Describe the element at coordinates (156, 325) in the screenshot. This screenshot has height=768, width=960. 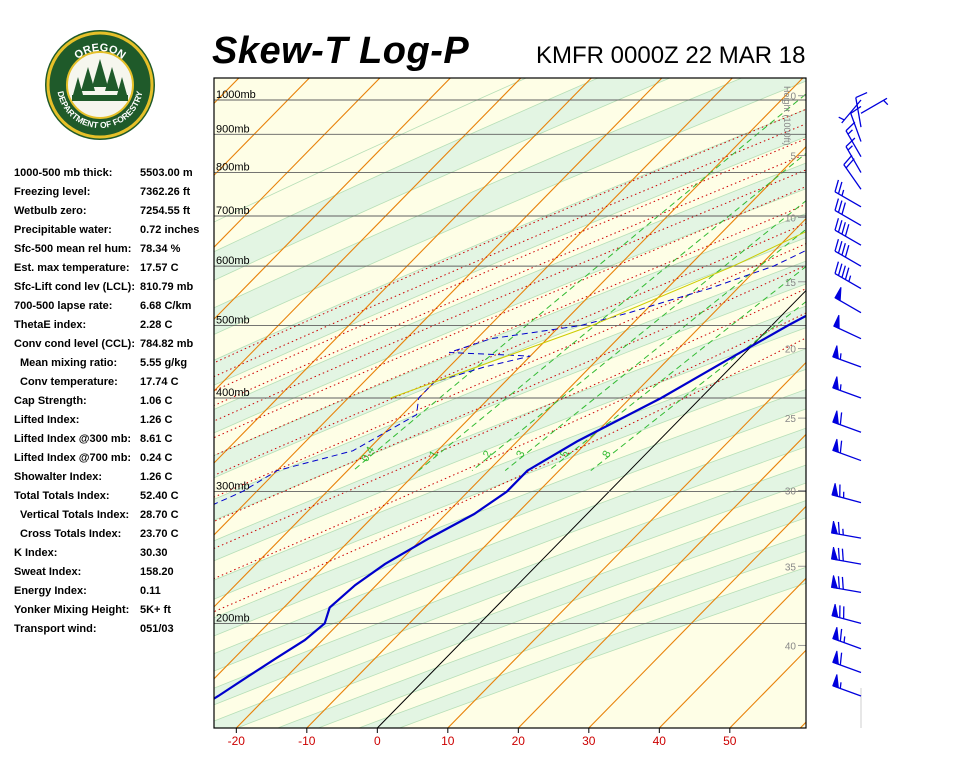
I see `parameter-value: 2.28 C` at that location.